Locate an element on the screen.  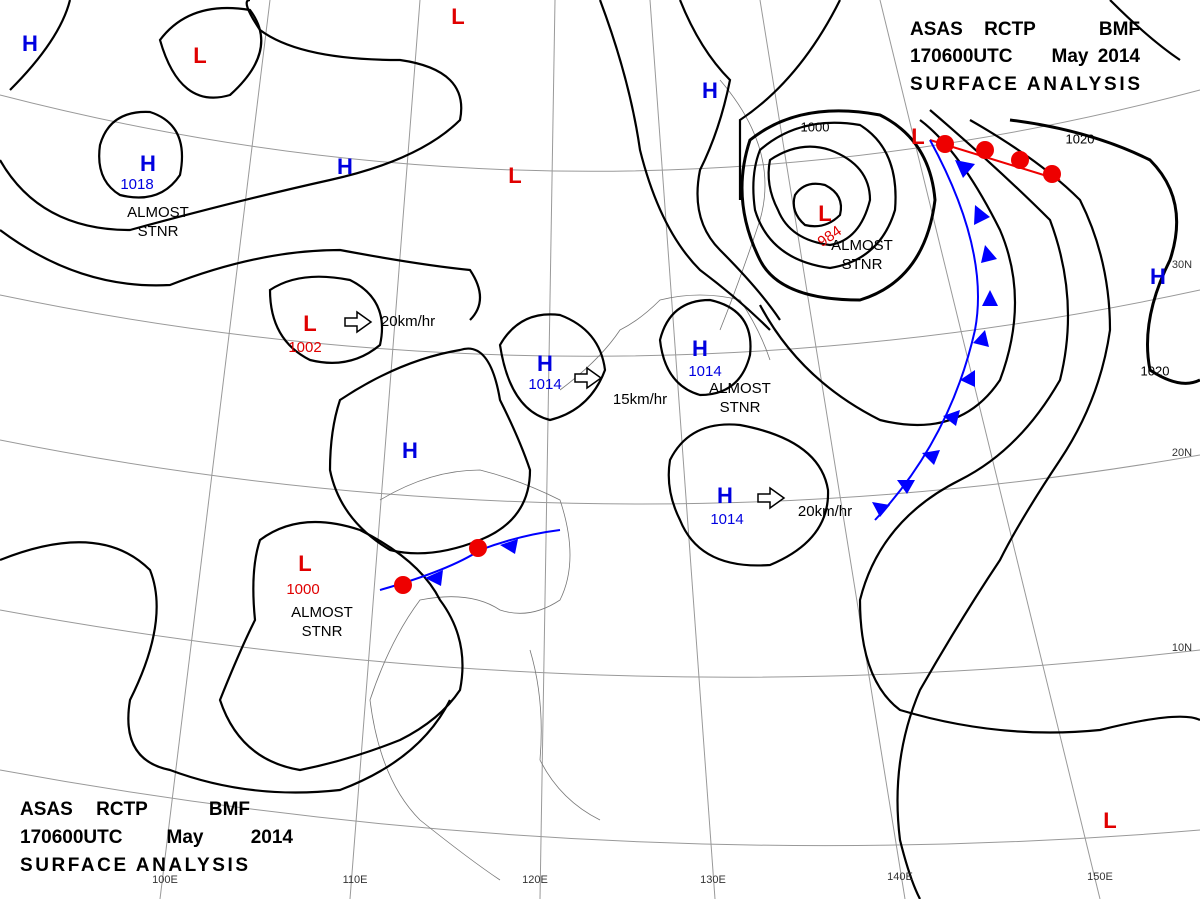
motion-arrows is located at coordinates (565, 410).